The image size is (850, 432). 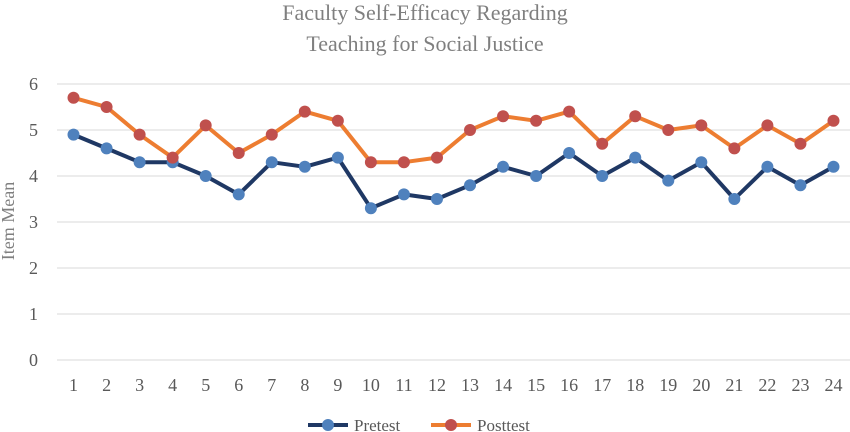 I want to click on x-tick-8: 8, so click(x=304, y=385).